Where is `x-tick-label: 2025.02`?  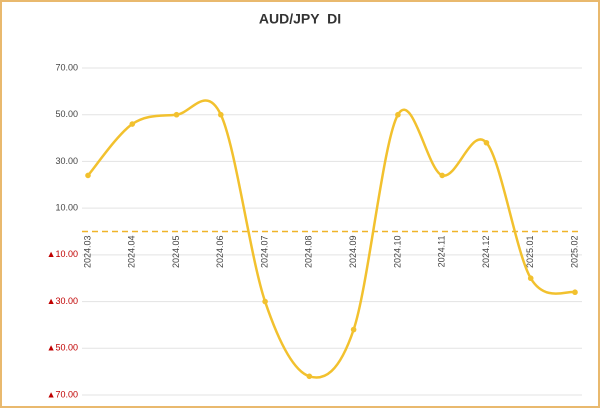
x-tick-label: 2025.02 is located at coordinates (574, 252).